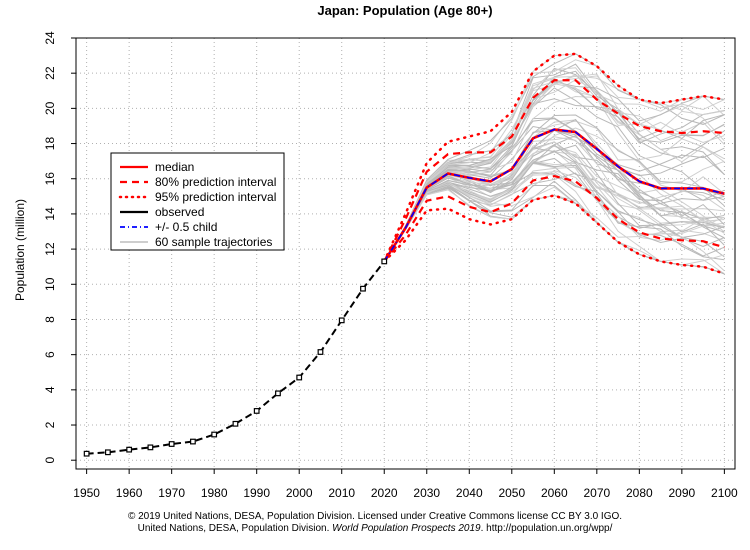  I want to click on x-tick-label: 1950, so click(86, 493).